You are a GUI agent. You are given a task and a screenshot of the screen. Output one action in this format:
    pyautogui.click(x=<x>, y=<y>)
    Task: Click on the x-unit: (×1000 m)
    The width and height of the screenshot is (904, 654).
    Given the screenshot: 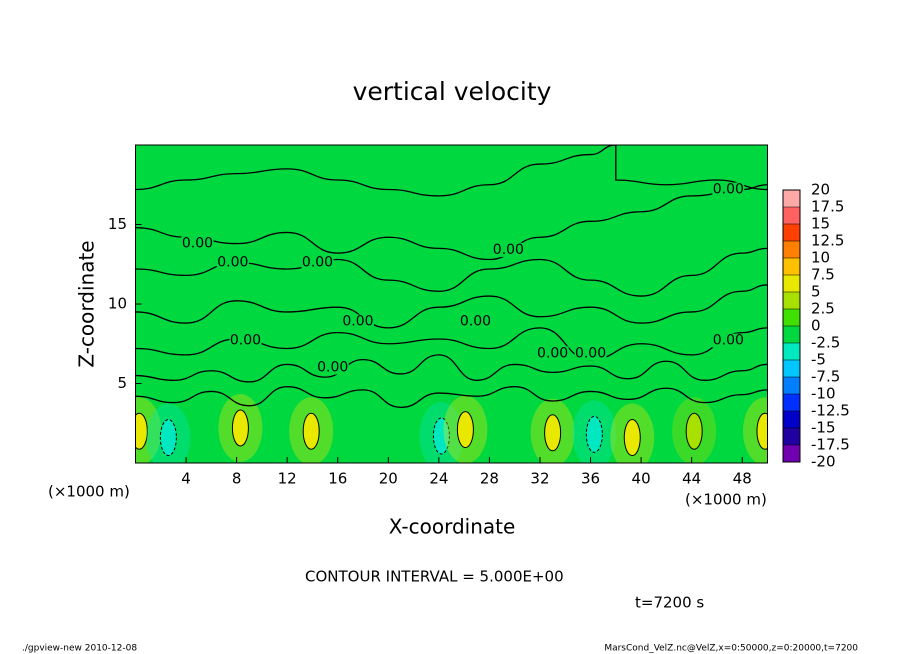 What is the action you would take?
    pyautogui.click(x=726, y=500)
    